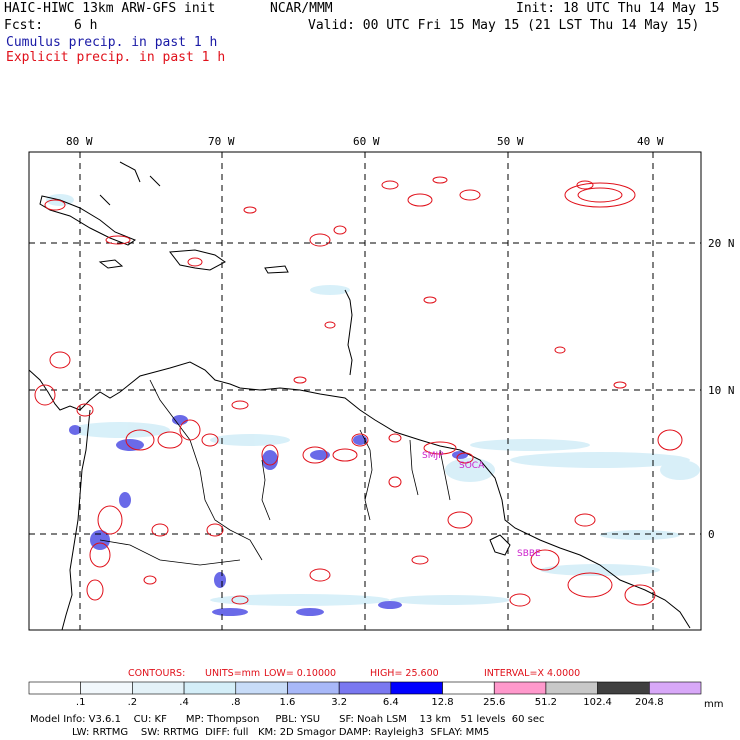  What do you see at coordinates (301, 8) in the screenshot?
I see `center-title: NCAR/MMM` at bounding box center [301, 8].